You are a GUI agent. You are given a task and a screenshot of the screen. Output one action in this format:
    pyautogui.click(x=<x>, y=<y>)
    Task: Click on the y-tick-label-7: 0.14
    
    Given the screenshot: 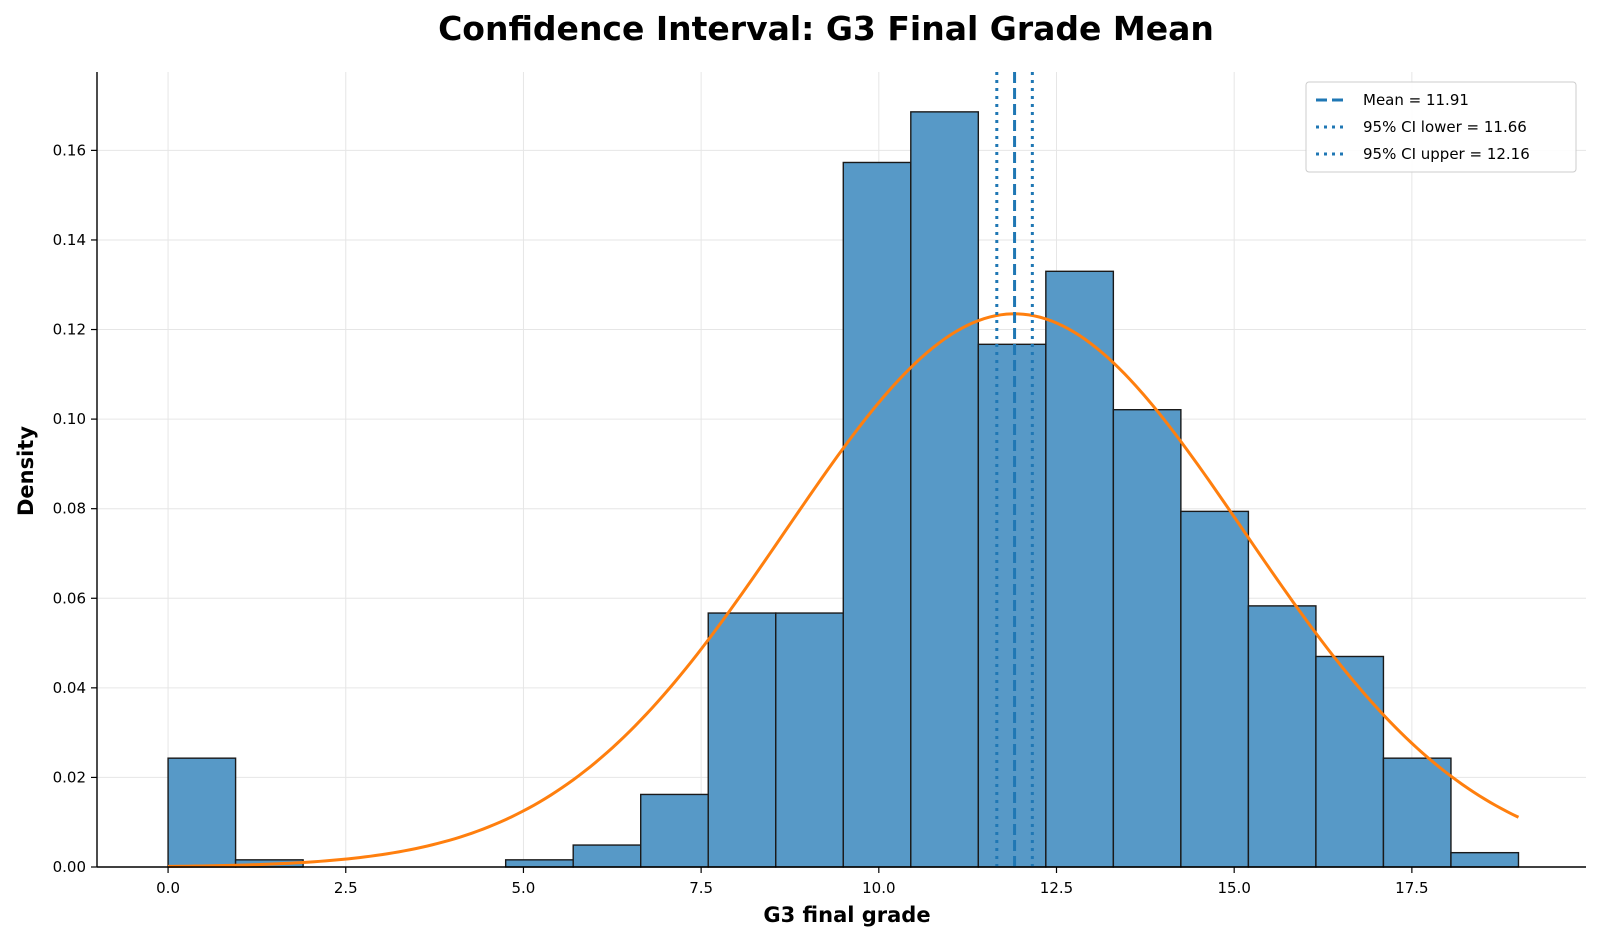 What is the action you would take?
    pyautogui.click(x=69, y=240)
    